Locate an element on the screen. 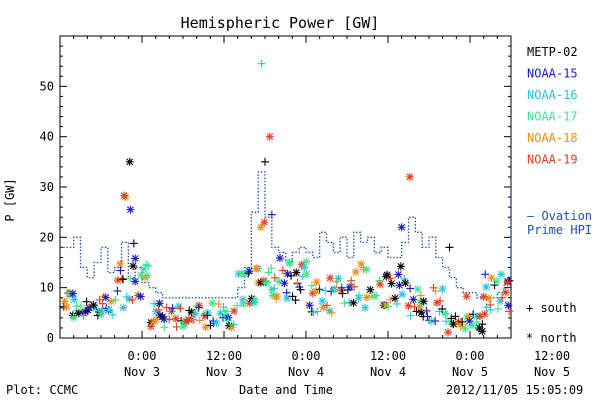  footer-timestamp: 2012/11/05 15:05:09 is located at coordinates (514, 390).